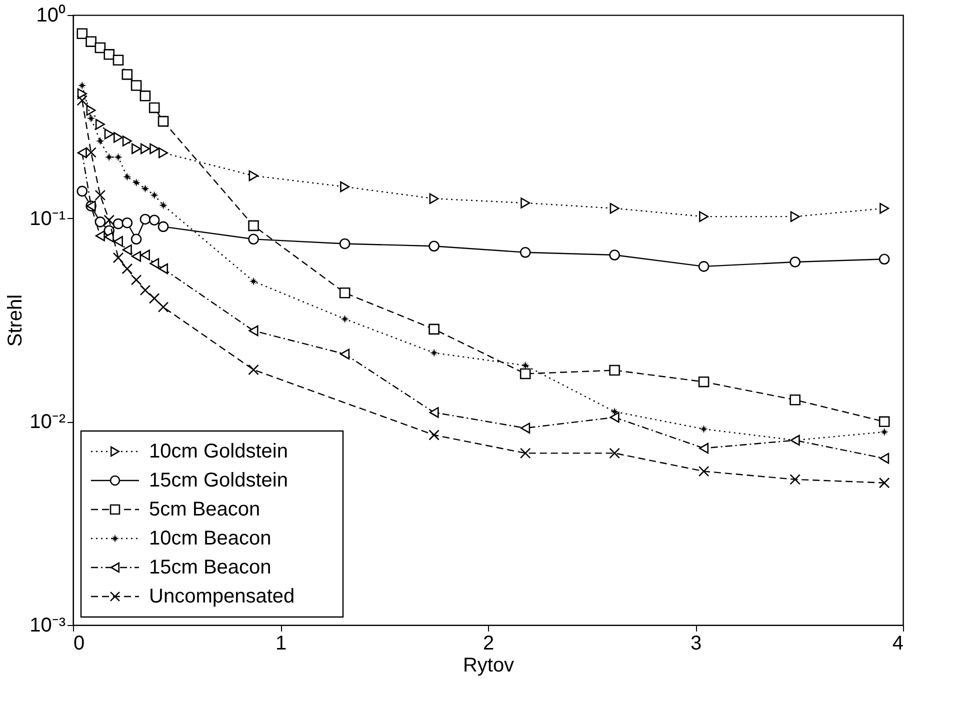 This screenshot has height=708, width=964. What do you see at coordinates (218, 481) in the screenshot?
I see `legend-label: 15cm Goldstein` at bounding box center [218, 481].